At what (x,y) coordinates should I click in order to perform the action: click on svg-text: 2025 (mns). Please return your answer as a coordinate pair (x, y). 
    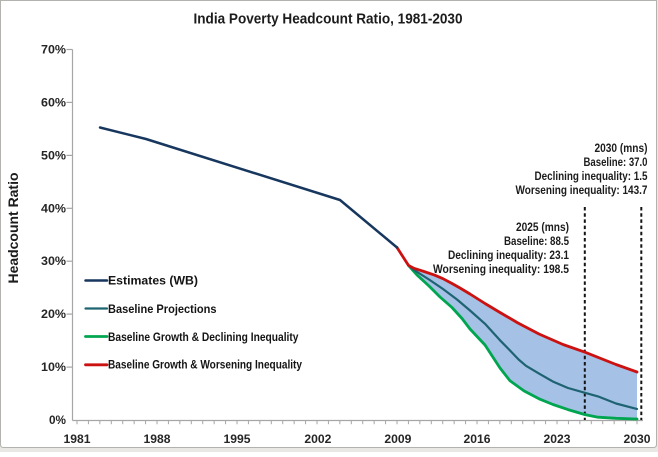
    Looking at the image, I should click on (542, 228).